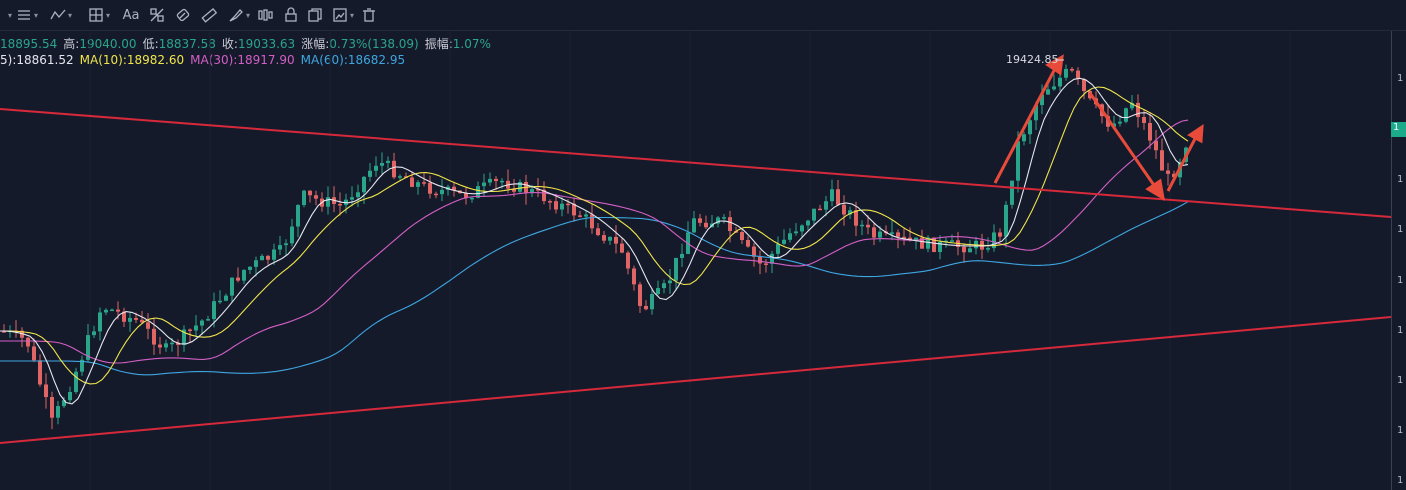 This screenshot has width=1406, height=490. What do you see at coordinates (28, 15) in the screenshot?
I see `list-lines-icon: ▾` at bounding box center [28, 15].